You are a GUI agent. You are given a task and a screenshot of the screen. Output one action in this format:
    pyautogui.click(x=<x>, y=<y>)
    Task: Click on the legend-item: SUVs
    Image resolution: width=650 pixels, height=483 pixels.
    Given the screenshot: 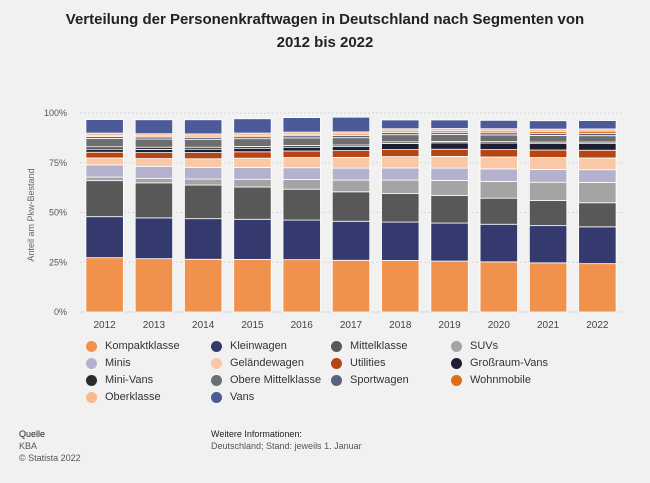 What is the action you would take?
    pyautogui.click(x=474, y=346)
    